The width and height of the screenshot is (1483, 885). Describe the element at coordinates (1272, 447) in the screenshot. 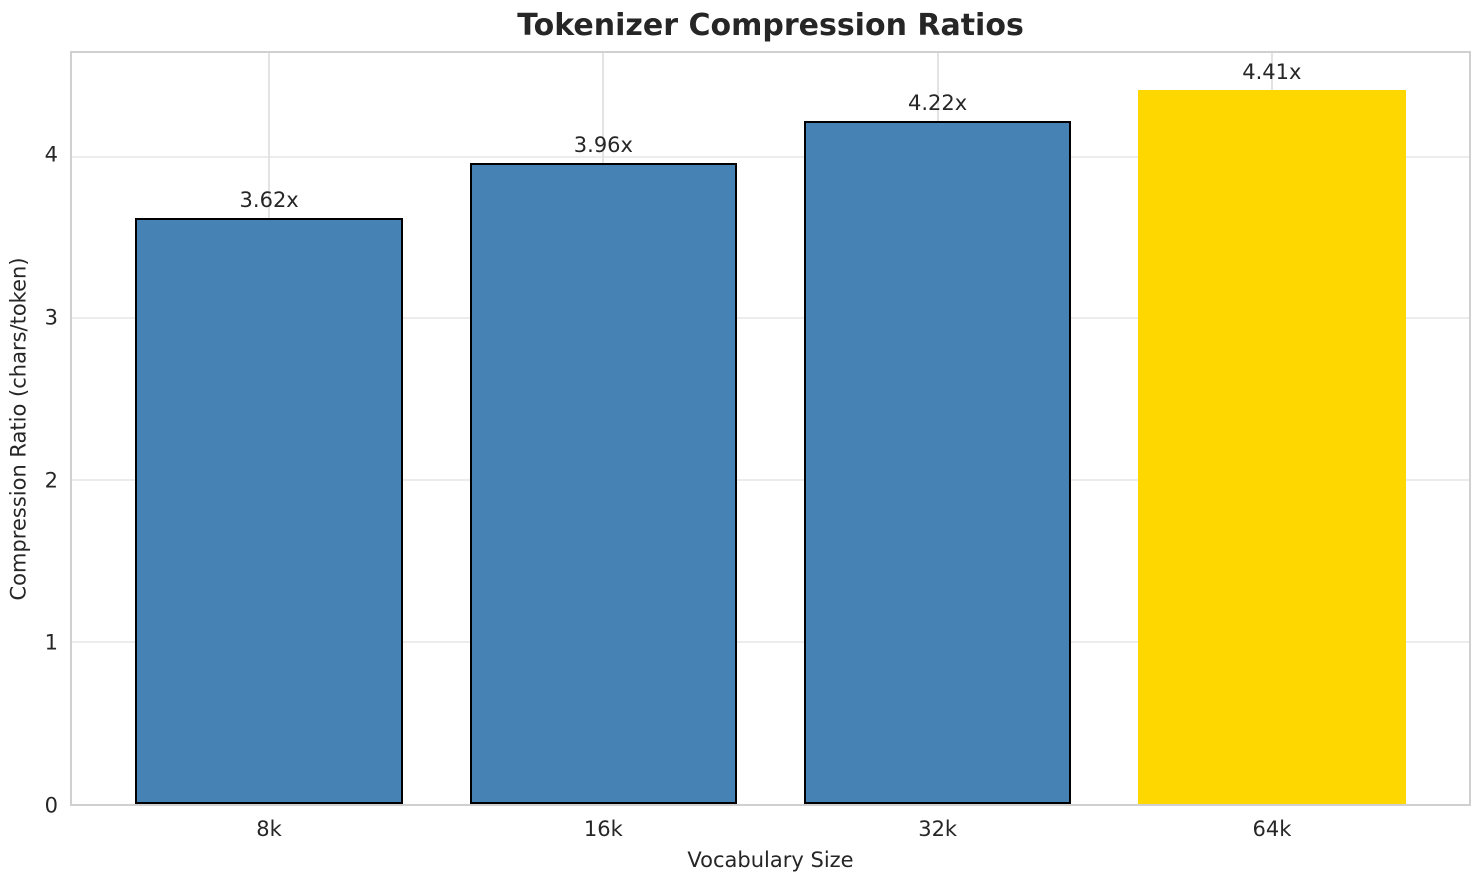

I see `bar-64k` at that location.